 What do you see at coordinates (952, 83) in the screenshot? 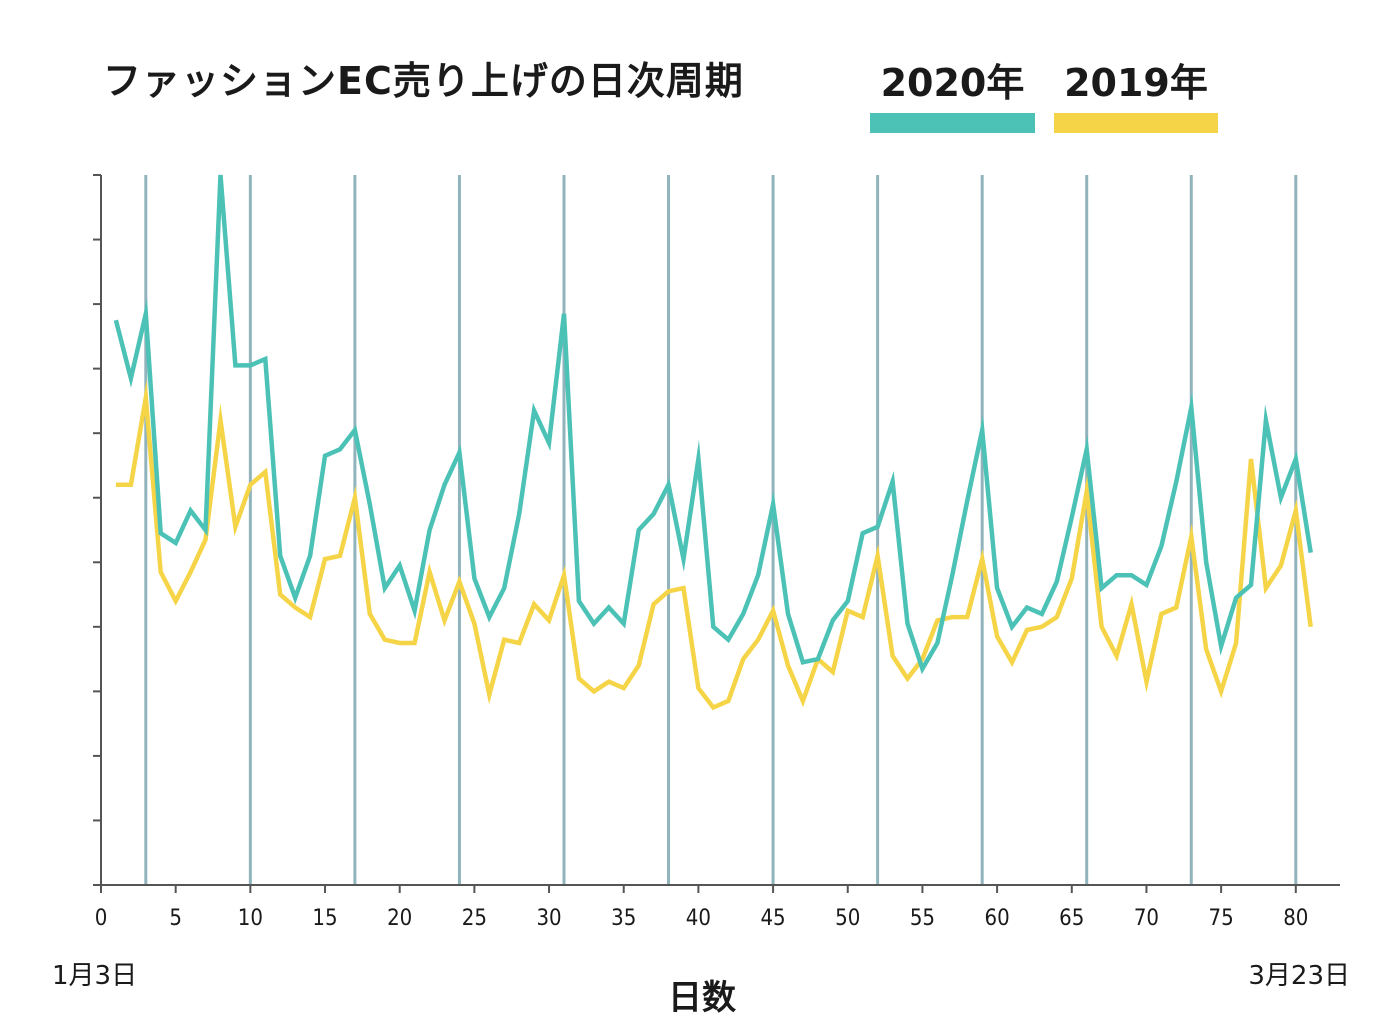
I see `legend-label-2020: 2020年` at bounding box center [952, 83].